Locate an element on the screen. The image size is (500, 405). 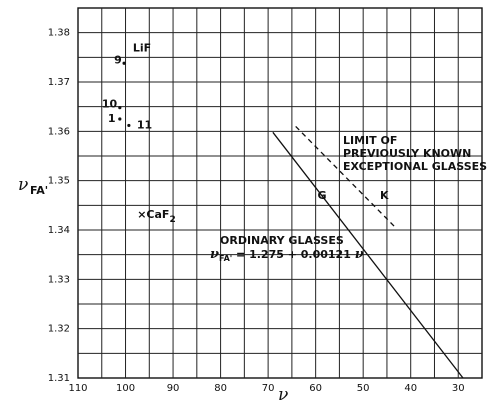
x-tick-label: 80 is located at coordinates (220, 388).